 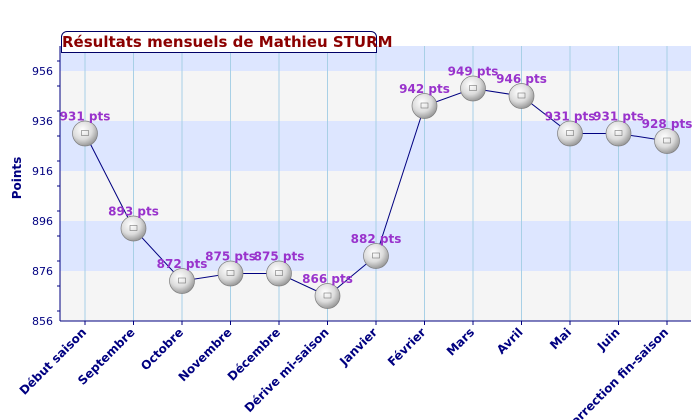 What do you see at coordinates (608, 339) in the screenshot?
I see `x-tick-label: Juin` at bounding box center [608, 339].